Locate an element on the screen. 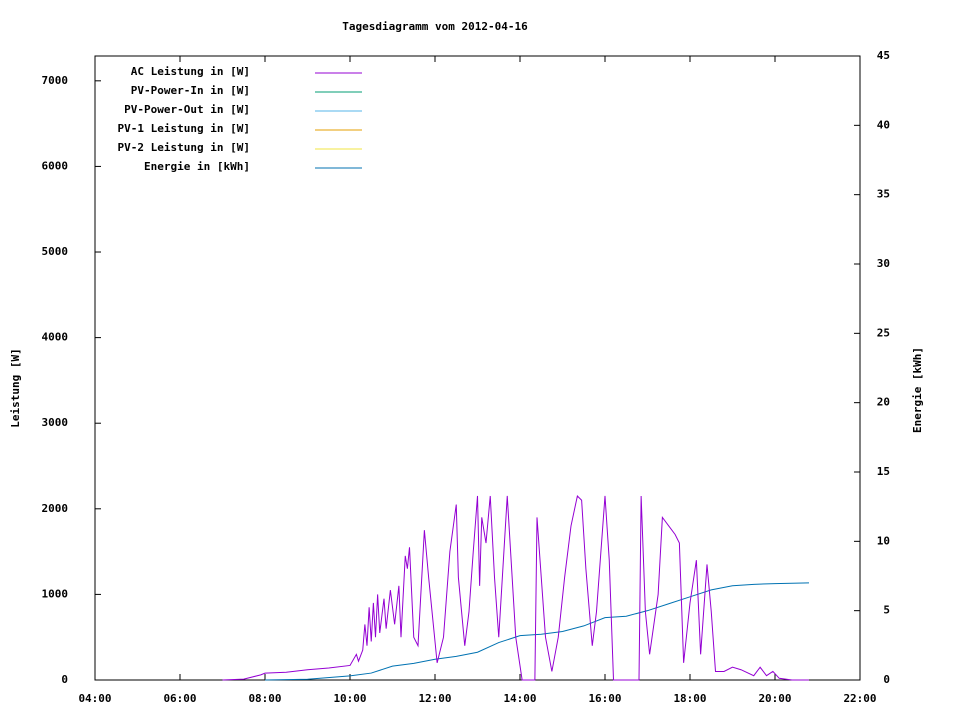 The width and height of the screenshot is (960, 720). legend-label: PV-2 Leistung in [W] is located at coordinates (184, 147).